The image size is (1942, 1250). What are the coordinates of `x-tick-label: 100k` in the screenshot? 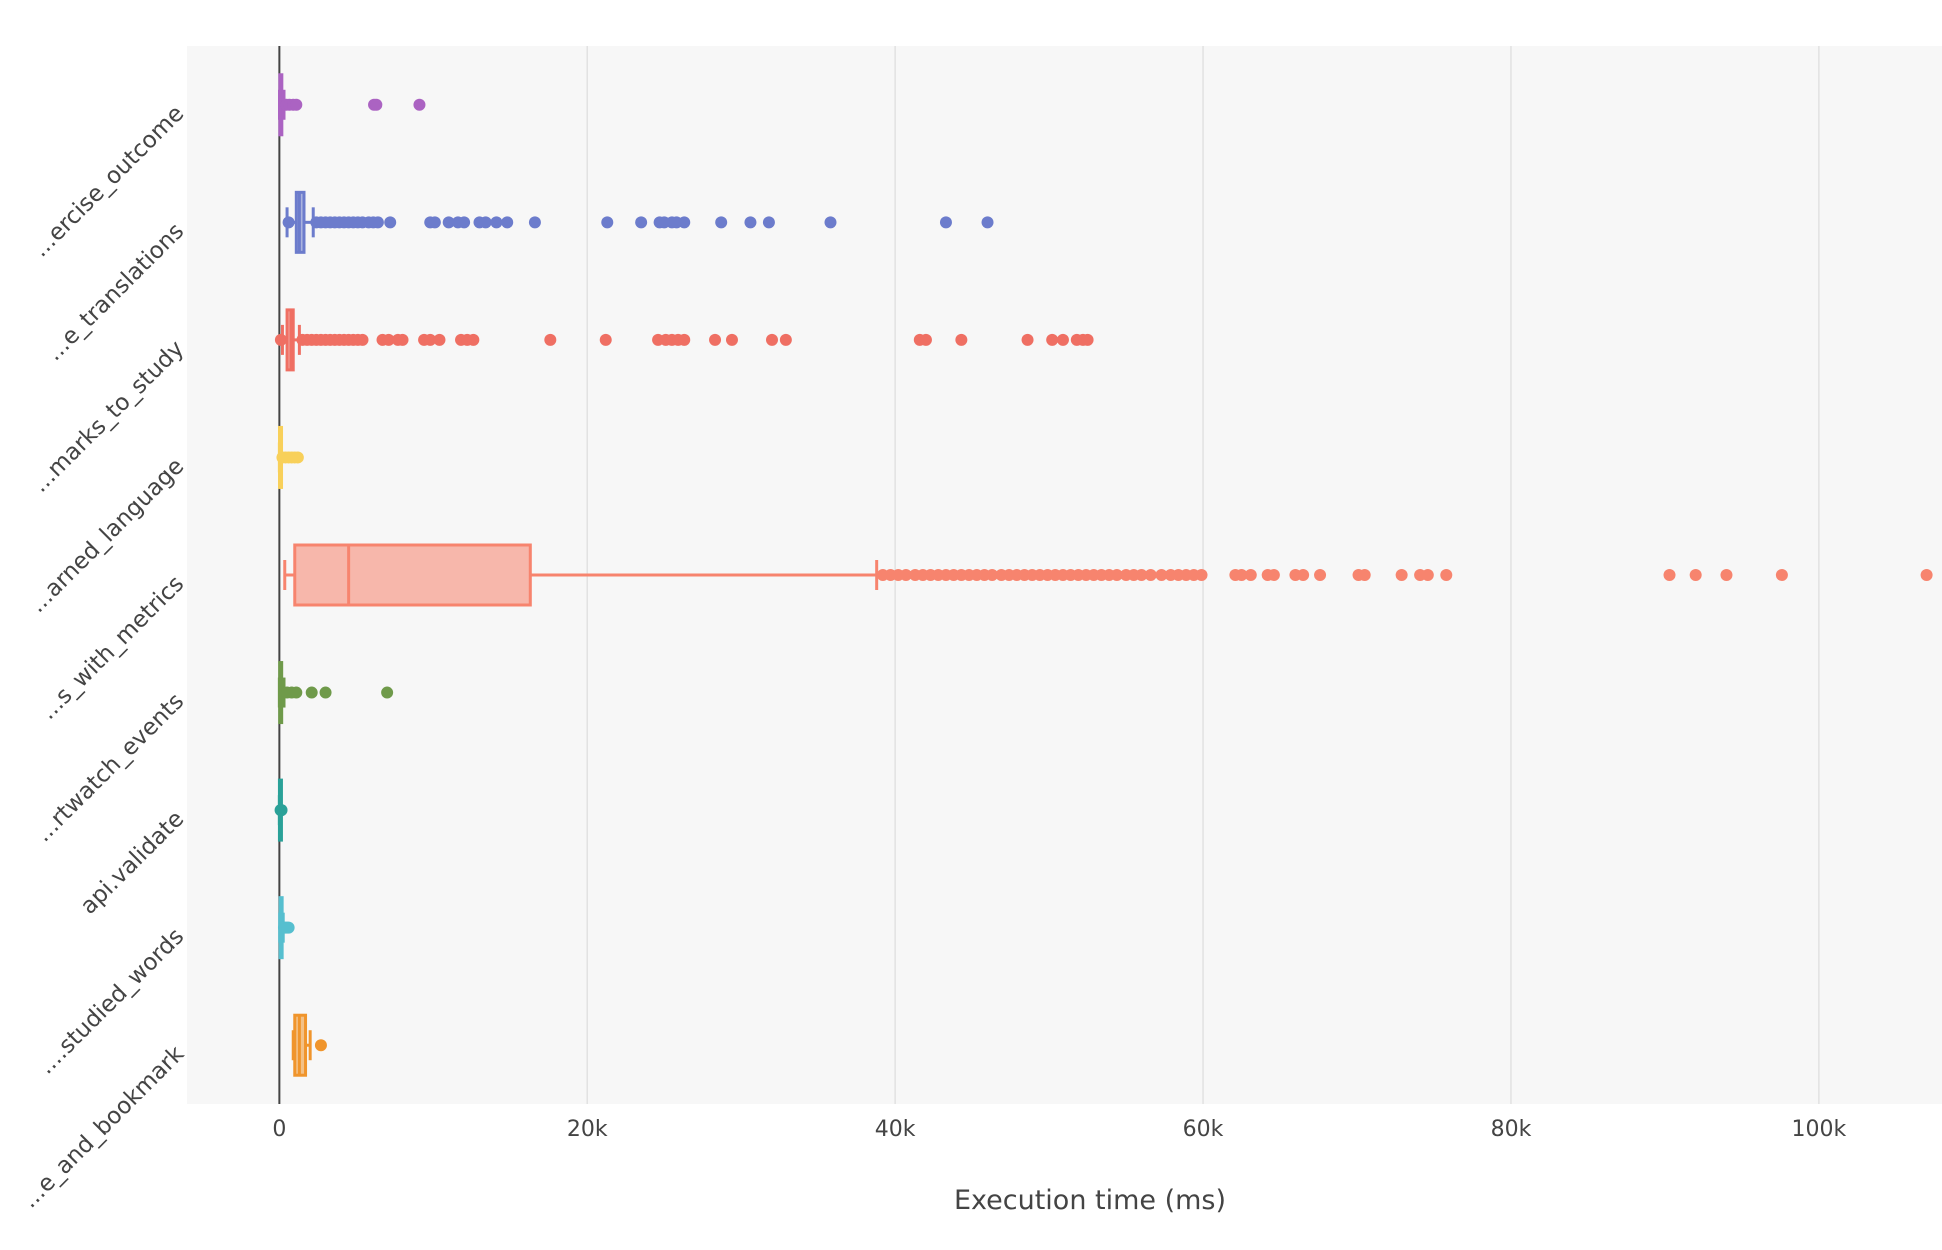 It's located at (1818, 1129).